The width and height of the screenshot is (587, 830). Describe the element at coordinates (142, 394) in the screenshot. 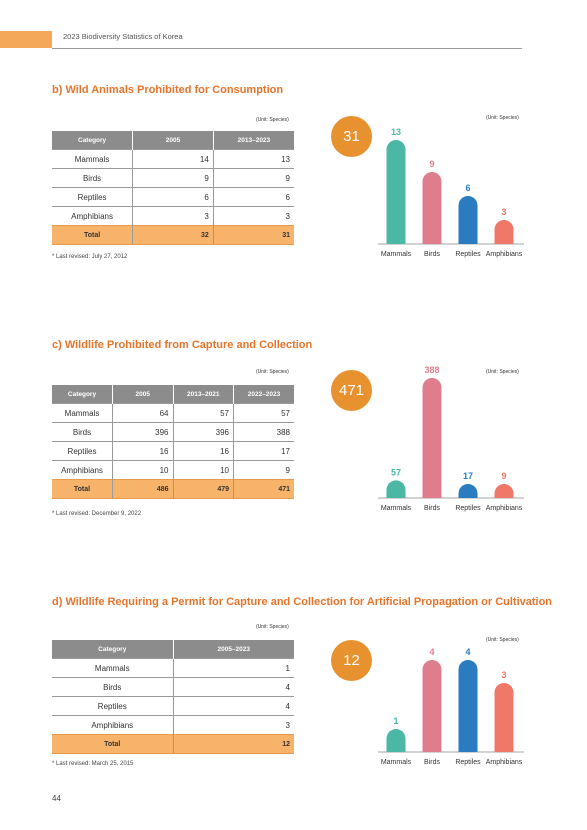

I see `column-header: 2005` at that location.